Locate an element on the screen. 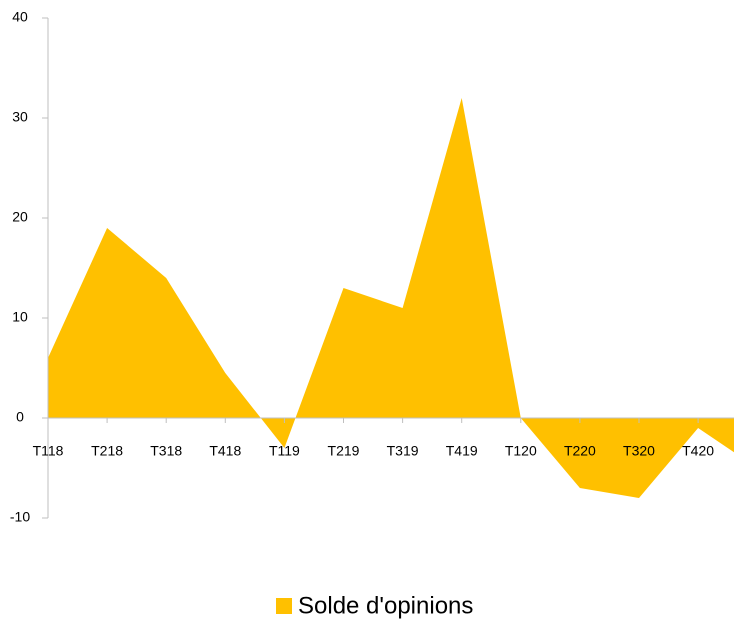  y-tick-label: -10 is located at coordinates (20, 517).